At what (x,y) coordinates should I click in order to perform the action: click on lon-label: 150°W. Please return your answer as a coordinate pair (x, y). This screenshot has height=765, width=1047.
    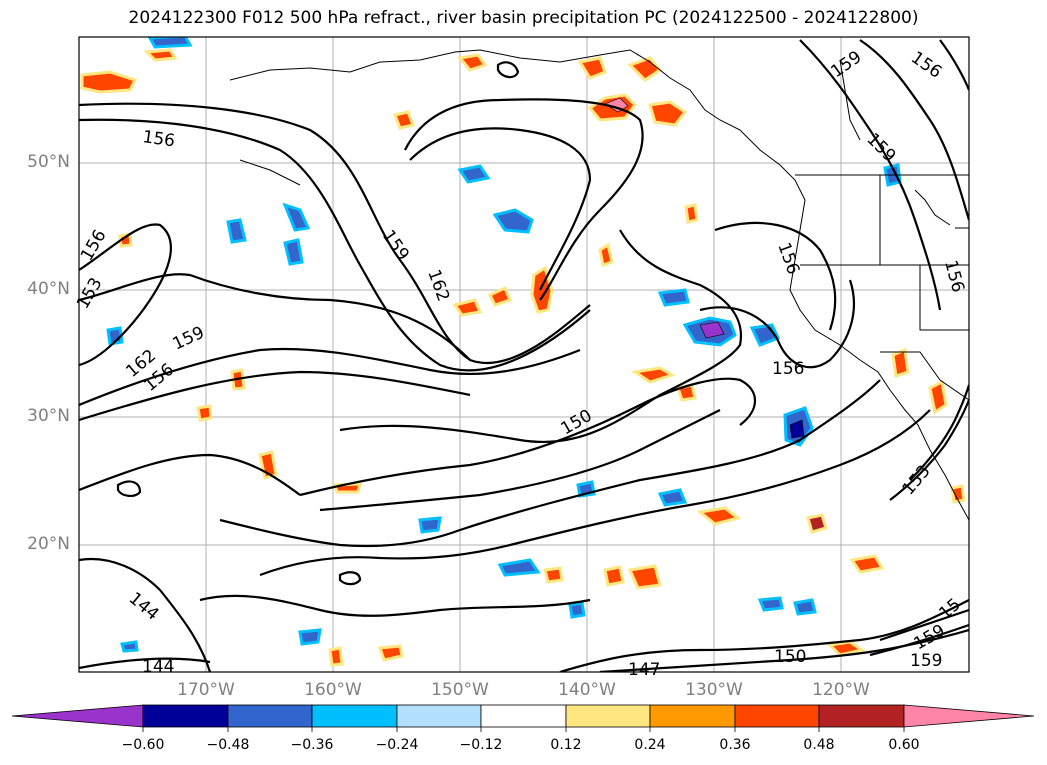
    Looking at the image, I should click on (460, 690).